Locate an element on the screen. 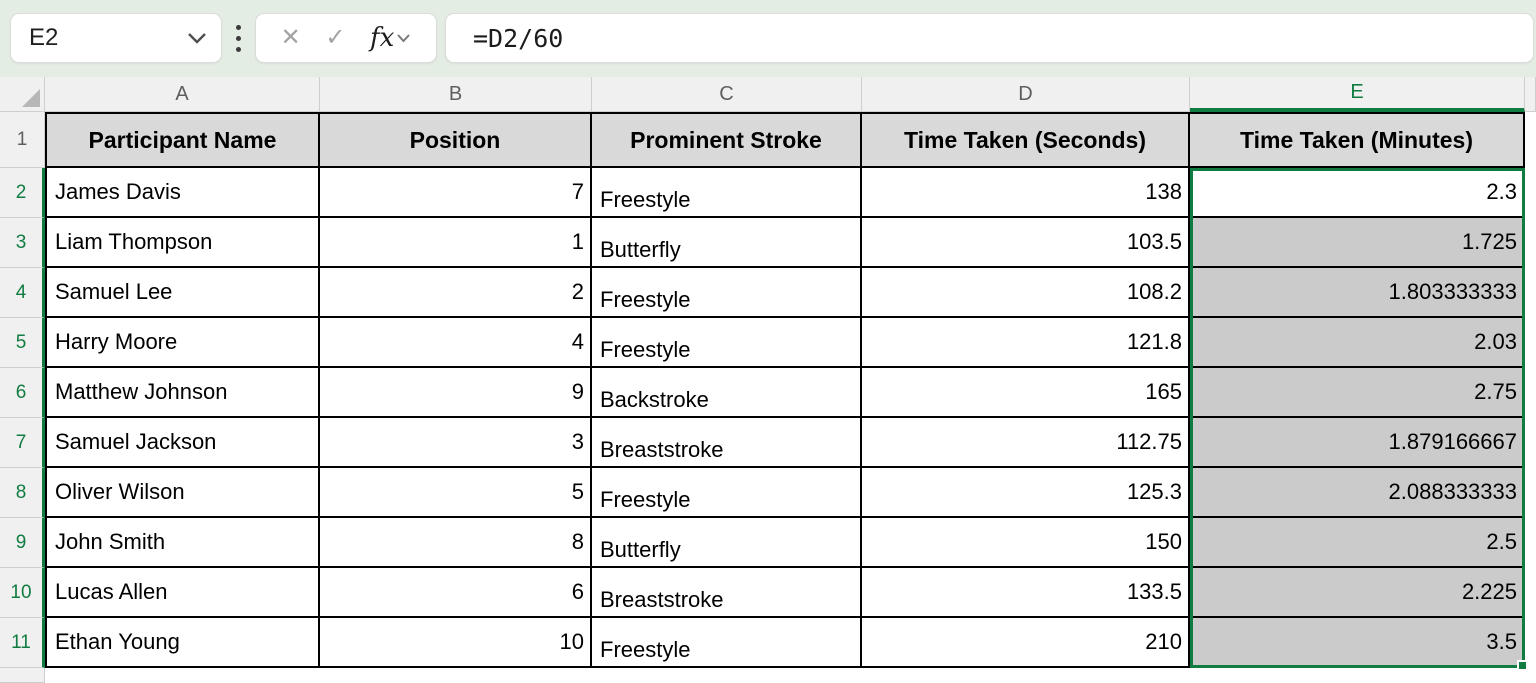  cell-D11: 210 is located at coordinates (1026, 643).